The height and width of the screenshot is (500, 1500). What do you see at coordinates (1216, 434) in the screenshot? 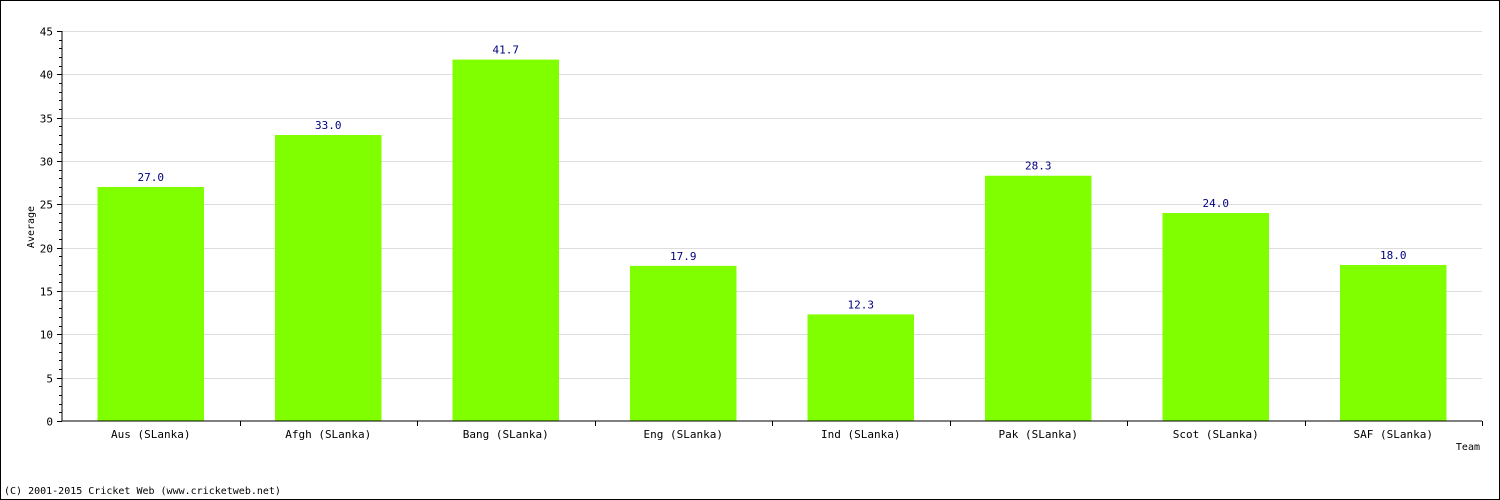
I see `x-tick-label: Scot (SLanka)` at bounding box center [1216, 434].